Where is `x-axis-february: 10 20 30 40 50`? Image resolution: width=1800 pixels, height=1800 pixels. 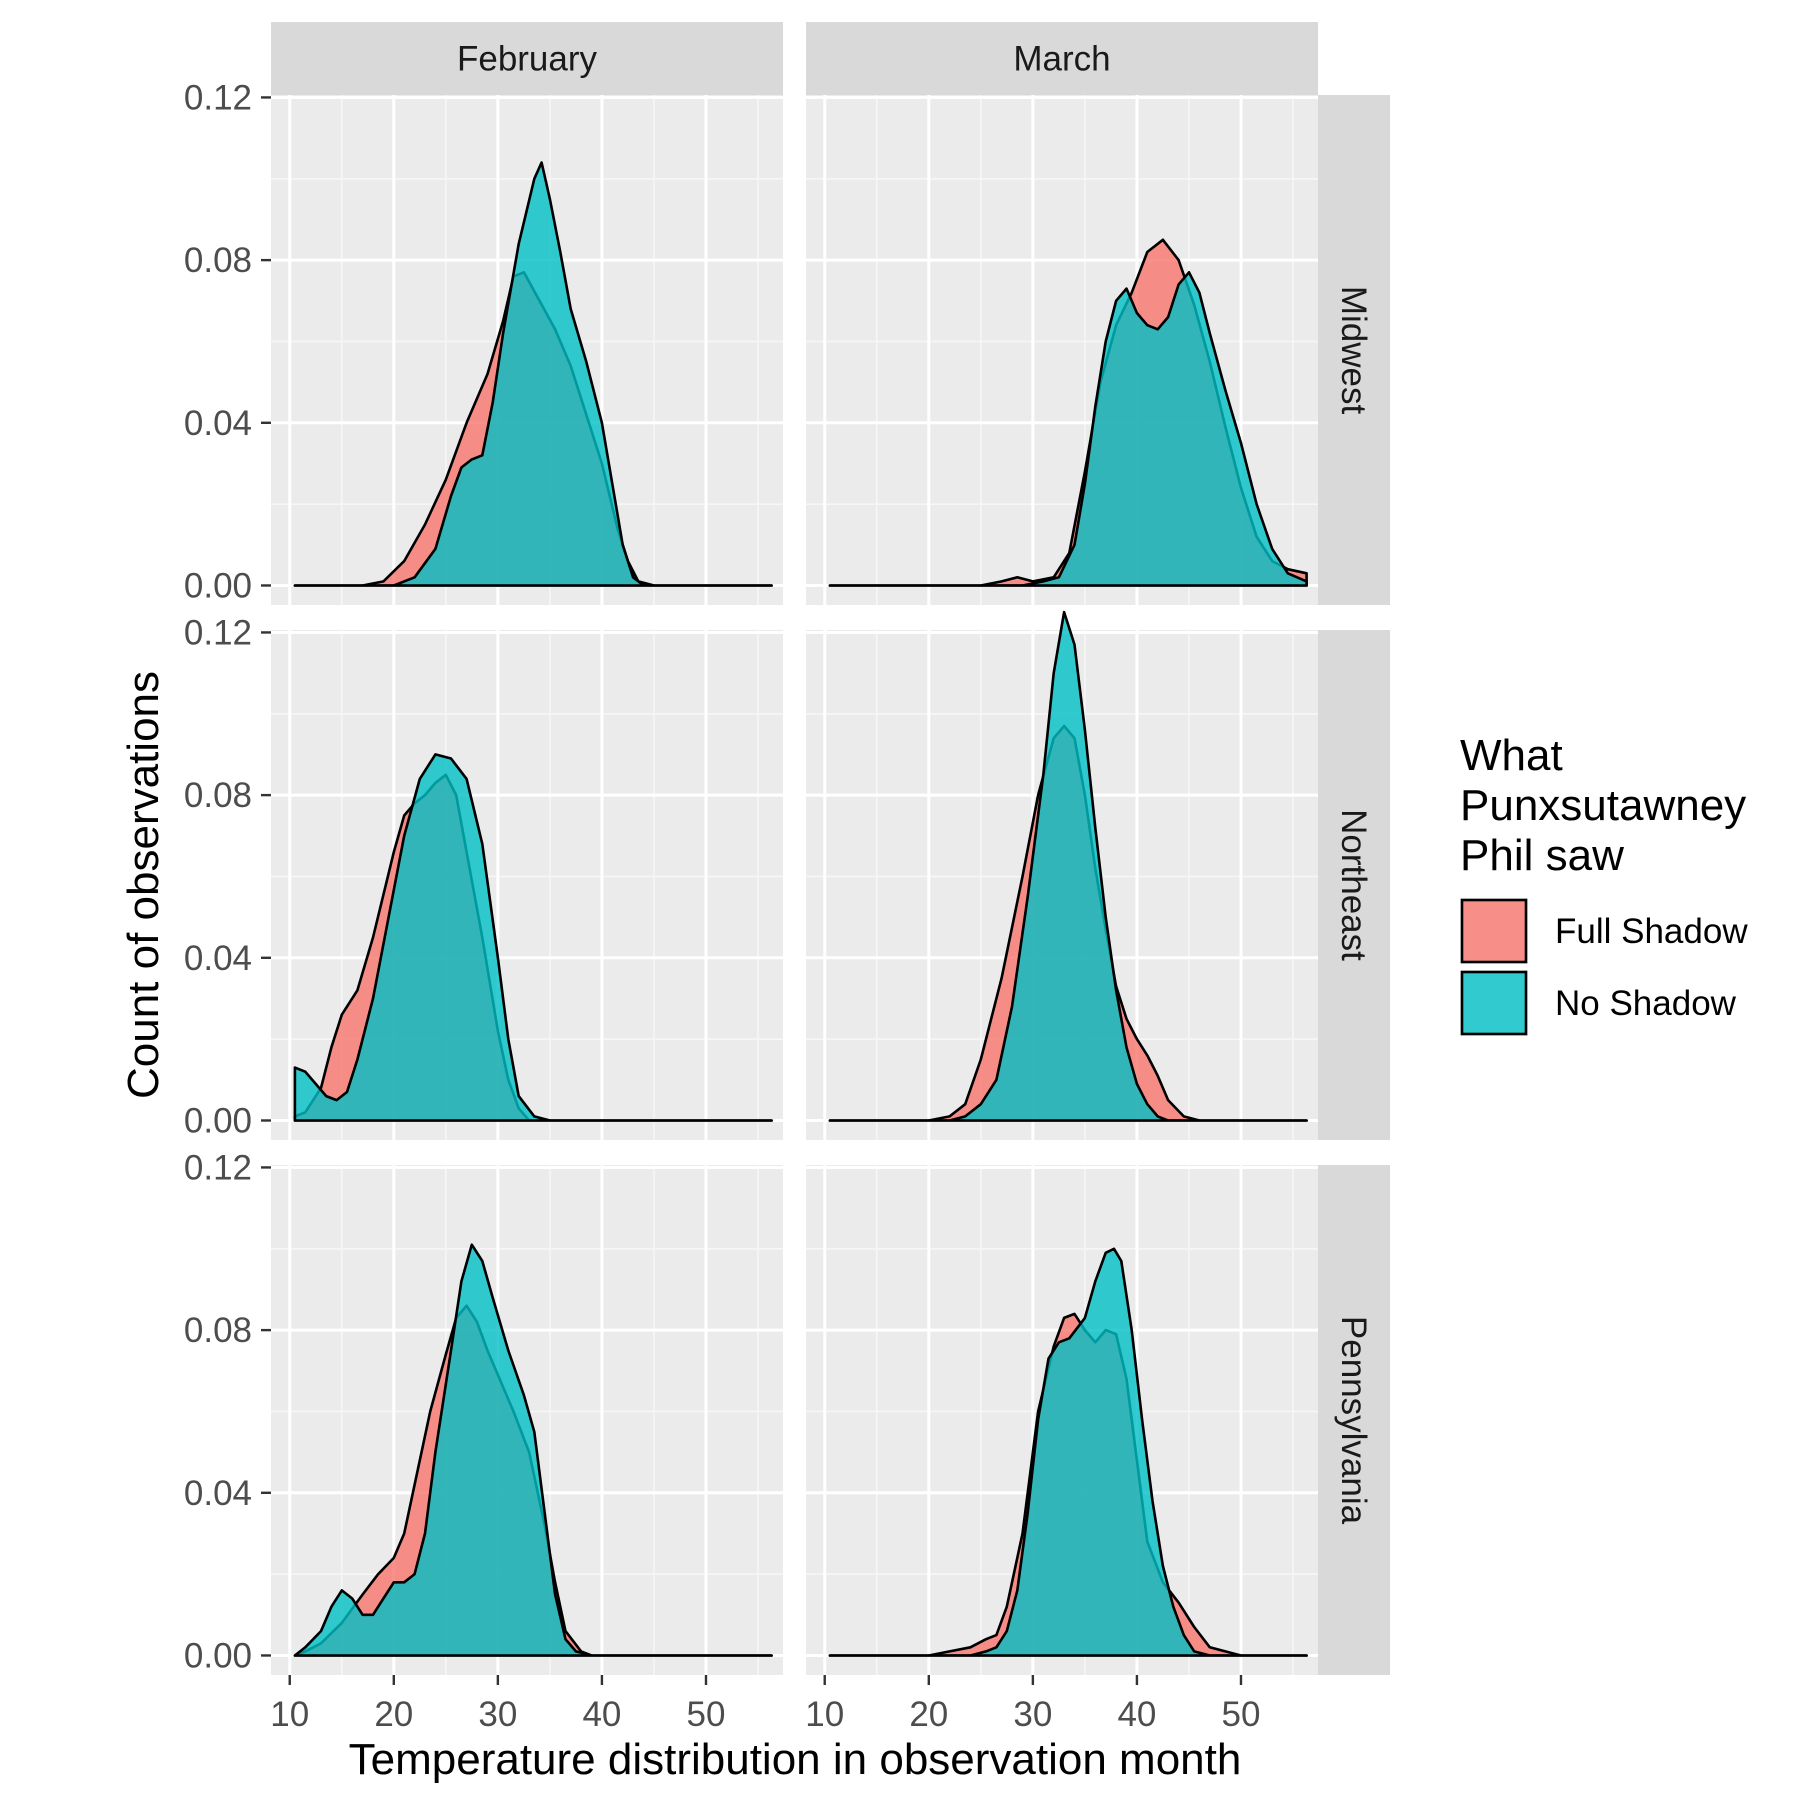
x-axis-february: 10 20 30 40 50 is located at coordinates (497, 1704).